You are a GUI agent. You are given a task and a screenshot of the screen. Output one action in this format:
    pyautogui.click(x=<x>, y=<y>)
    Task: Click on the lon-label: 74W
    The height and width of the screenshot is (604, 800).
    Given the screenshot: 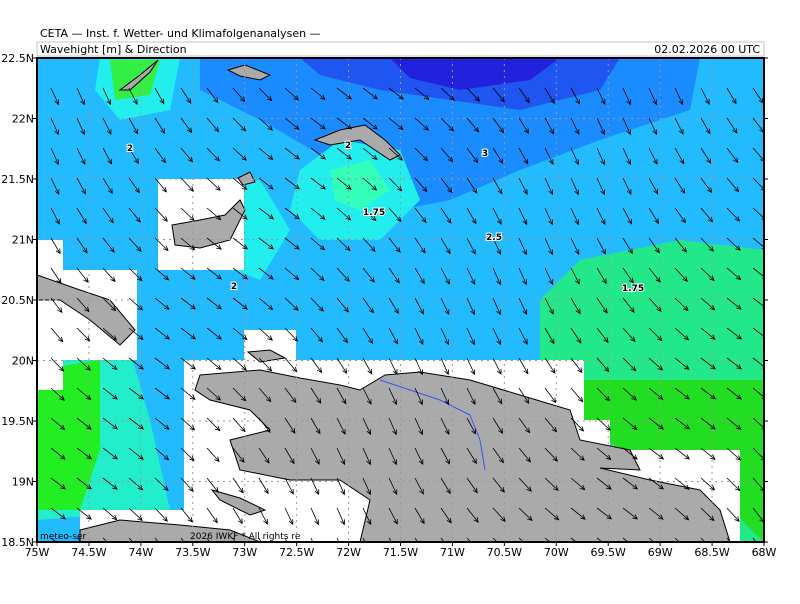 What is the action you would take?
    pyautogui.click(x=140, y=552)
    